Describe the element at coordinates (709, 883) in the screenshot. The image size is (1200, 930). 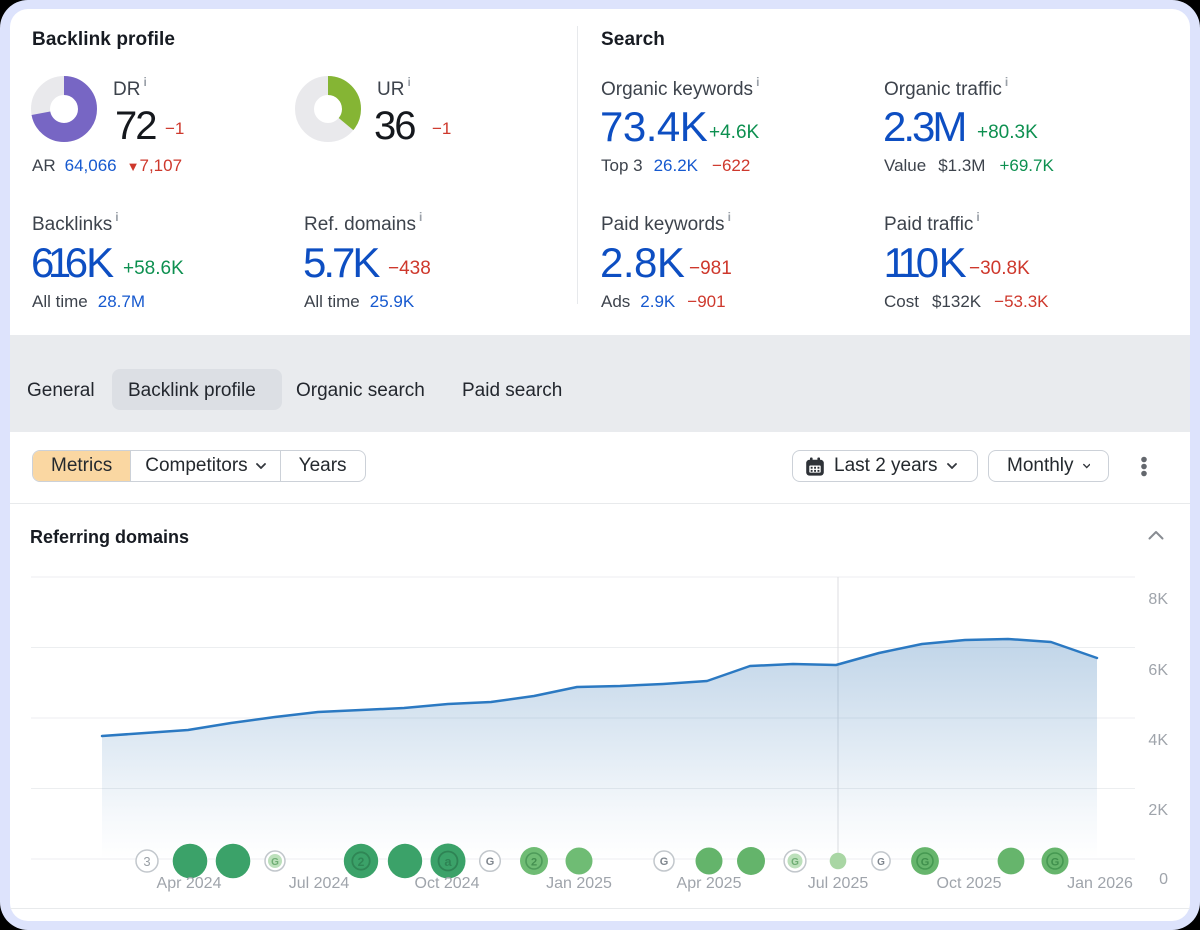
I see `svg-text: Apr 2025` at that location.